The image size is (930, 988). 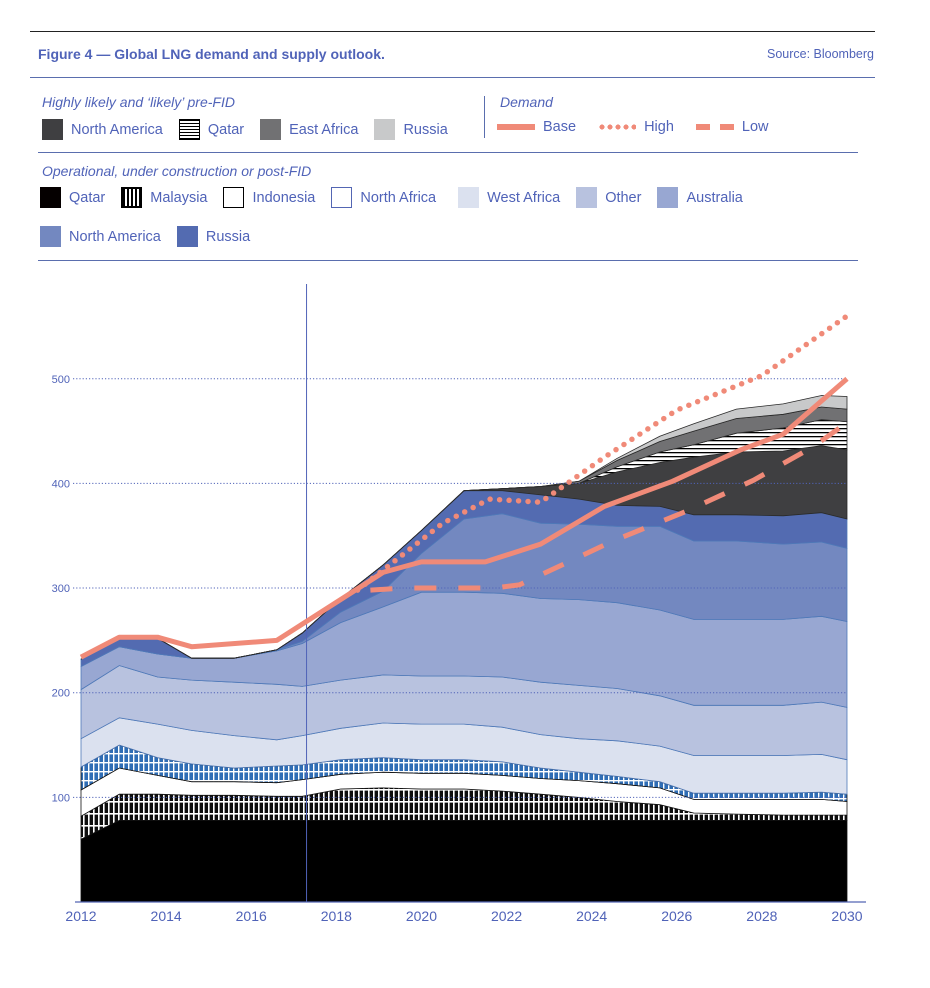 I want to click on x-tick-label: 2020, so click(x=421, y=916).